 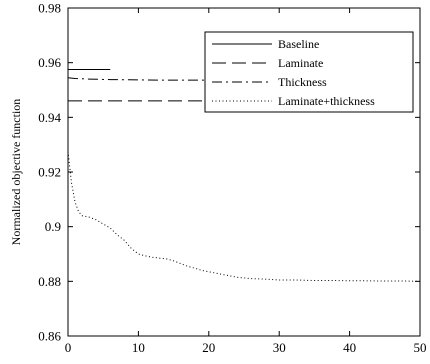 What do you see at coordinates (49, 62) in the screenshot?
I see `y-tick-label: 0.96` at bounding box center [49, 62].